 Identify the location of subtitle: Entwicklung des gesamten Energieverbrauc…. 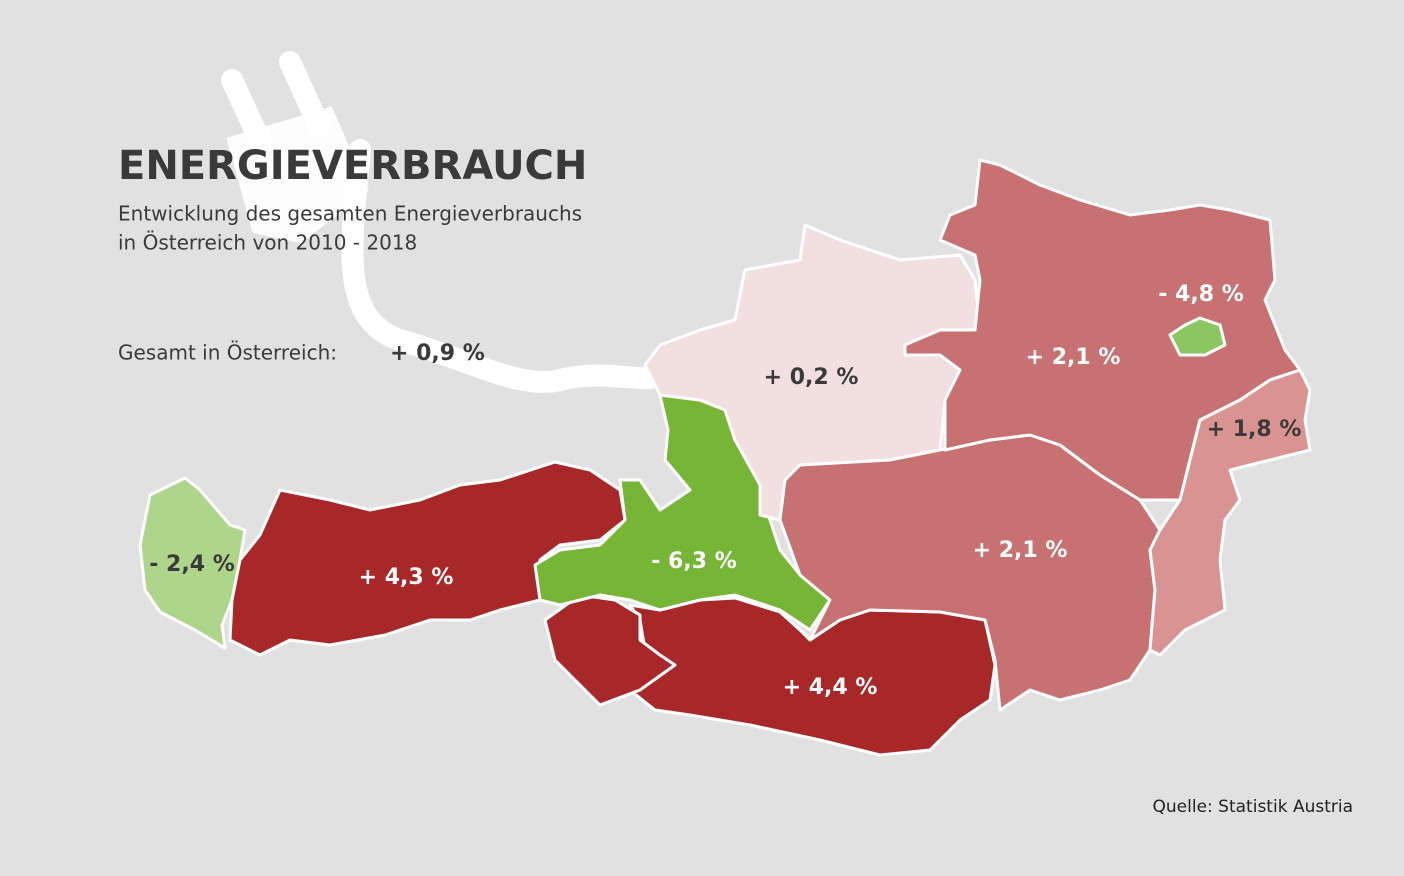
(350, 214).